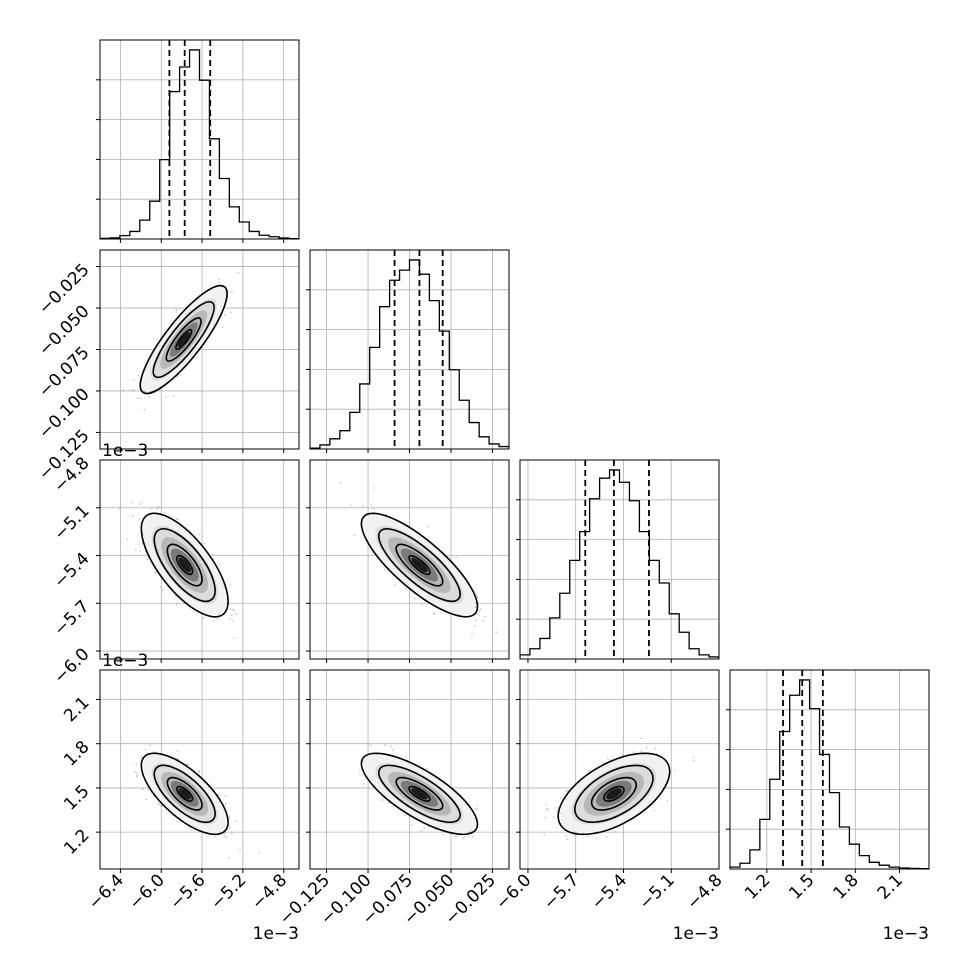 This screenshot has width=970, height=970. I want to click on density-fill, so click(184, 565).